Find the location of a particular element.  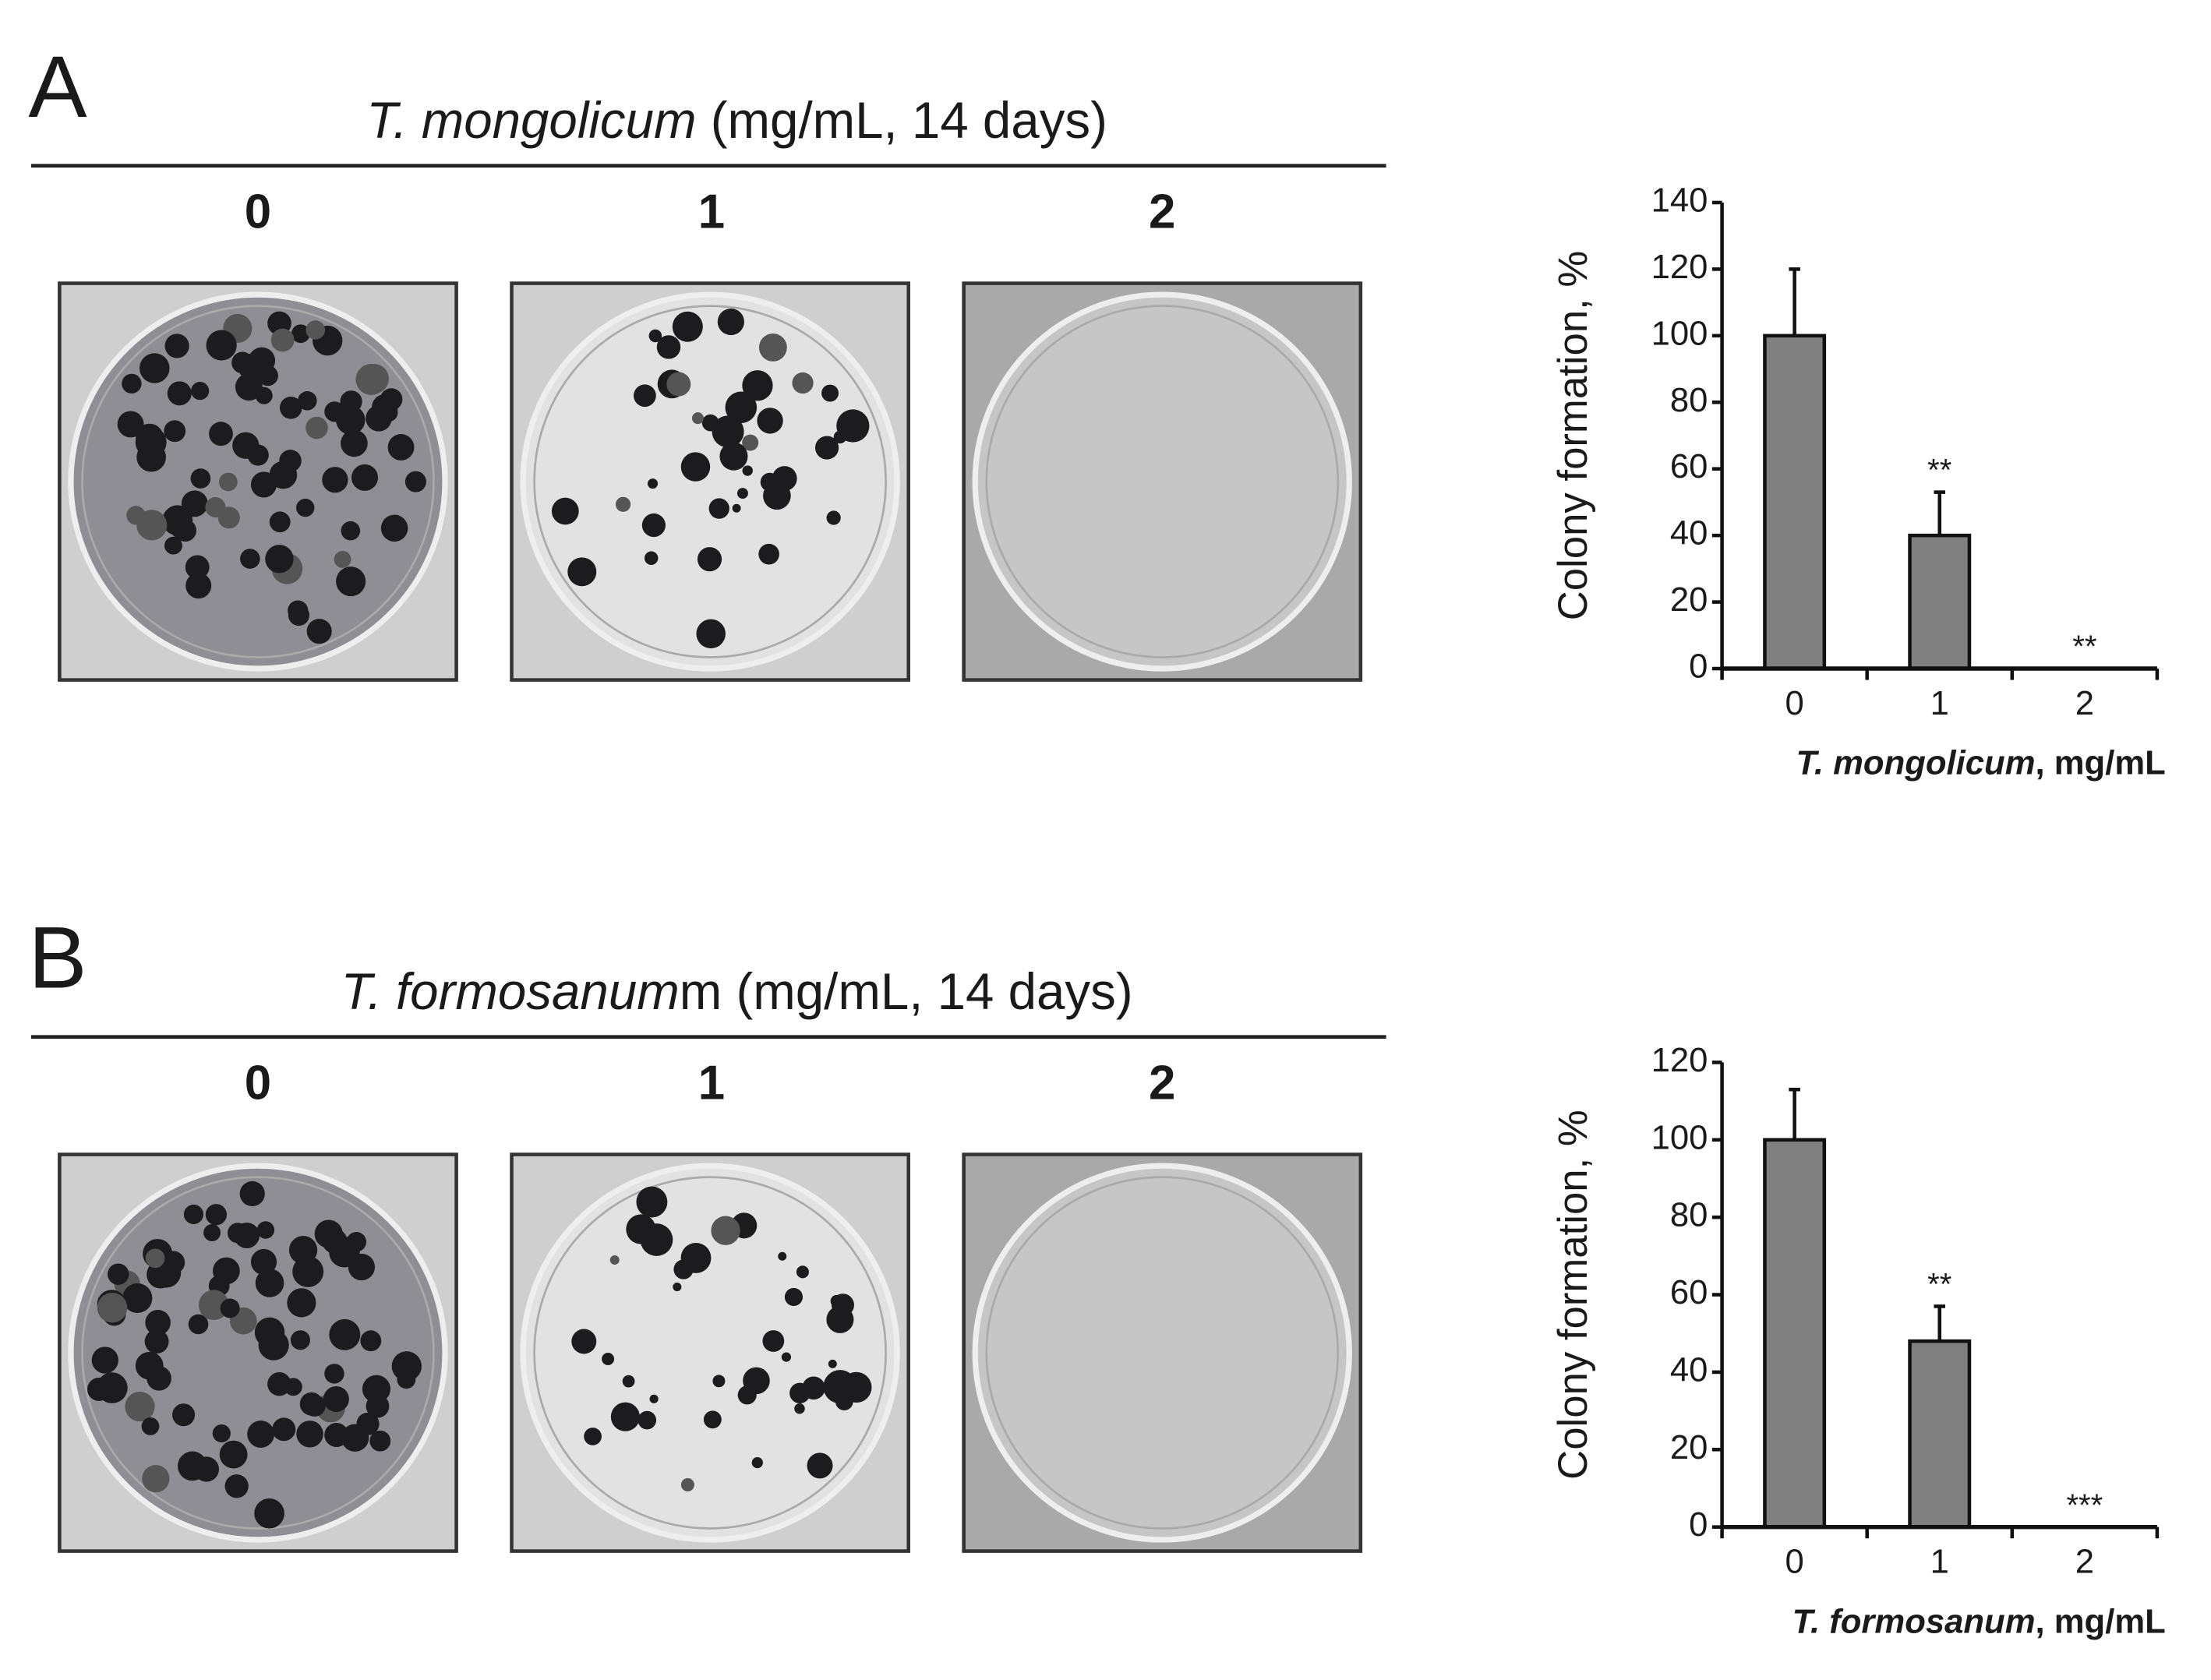

x-title-italic: T. mongolicum is located at coordinates (1915, 763).